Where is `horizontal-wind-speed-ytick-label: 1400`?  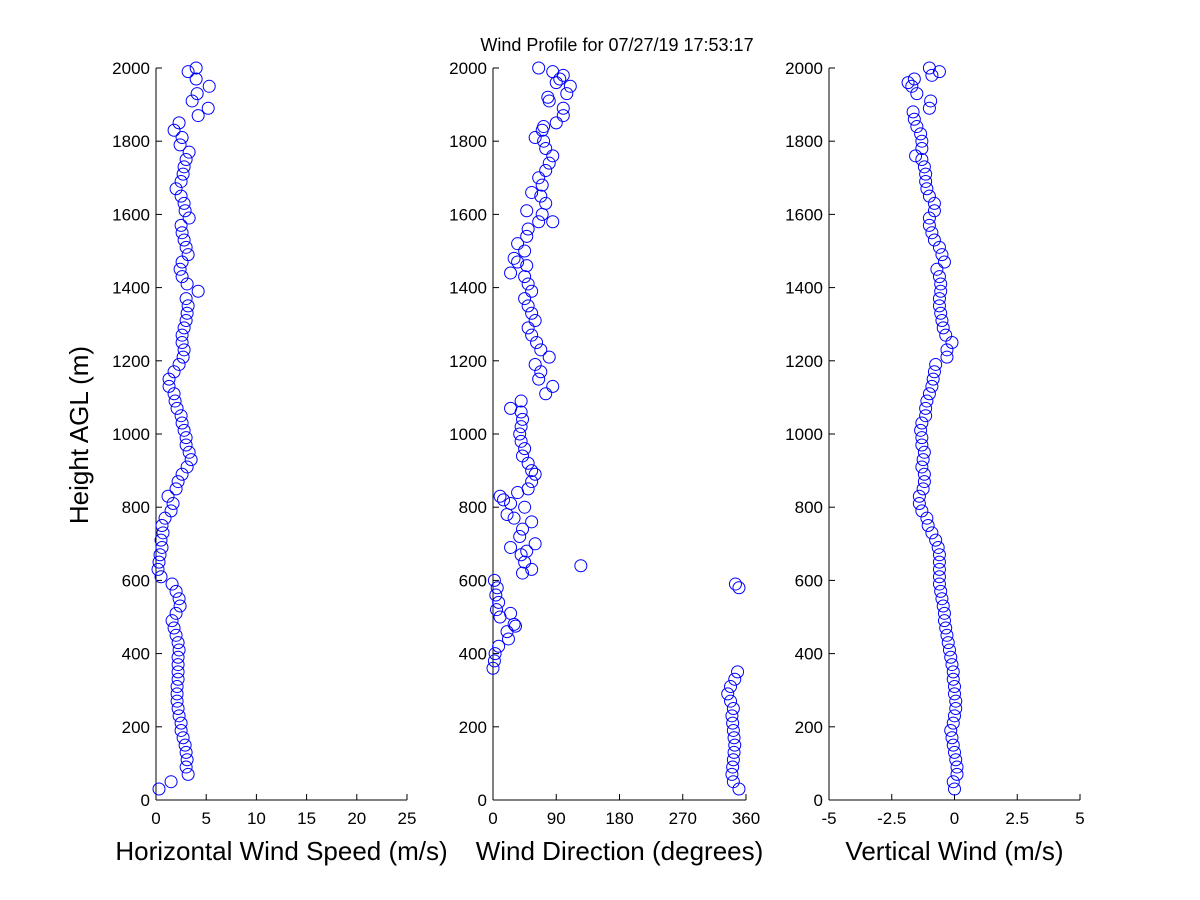
horizontal-wind-speed-ytick-label: 1400 is located at coordinates (131, 288).